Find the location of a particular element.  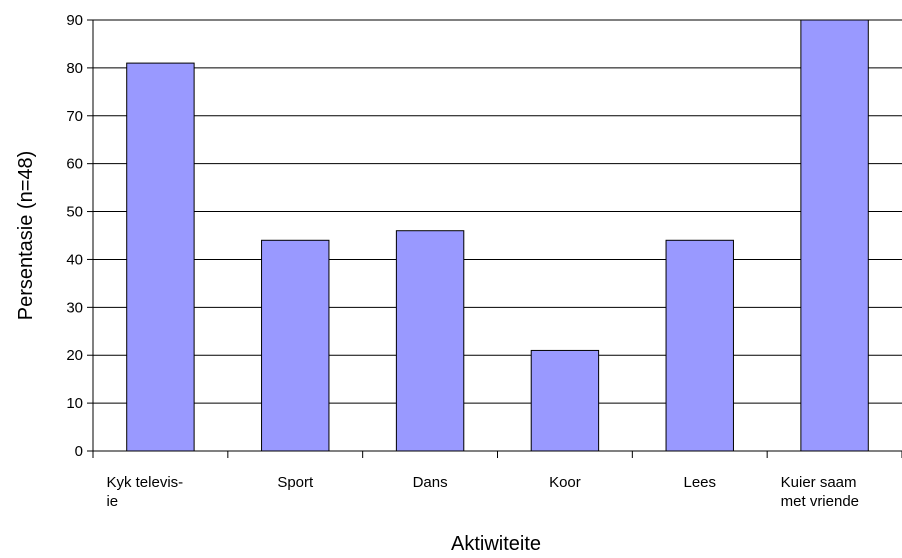

y-tick-label: 30 is located at coordinates (74, 307).